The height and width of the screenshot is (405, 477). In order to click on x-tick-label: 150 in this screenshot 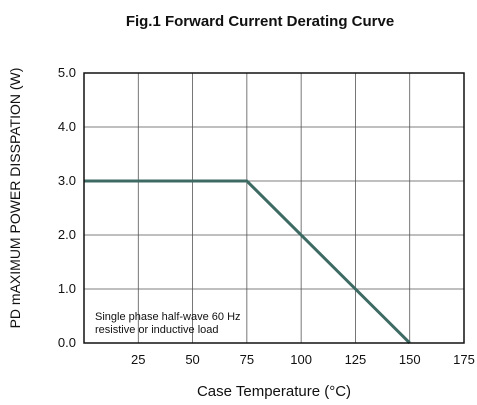, I will do `click(410, 359)`.